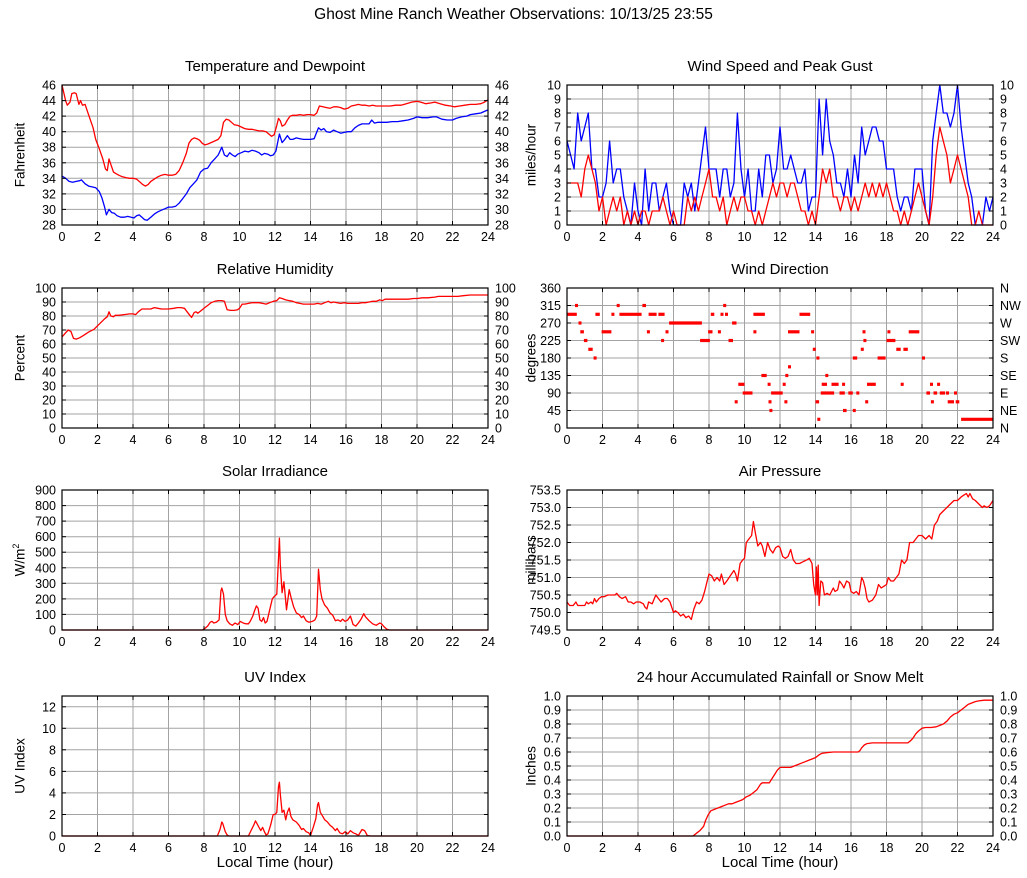 Image resolution: width=1027 pixels, height=878 pixels. What do you see at coordinates (45, 568) in the screenshot?
I see `svg-text: 400` at bounding box center [45, 568].